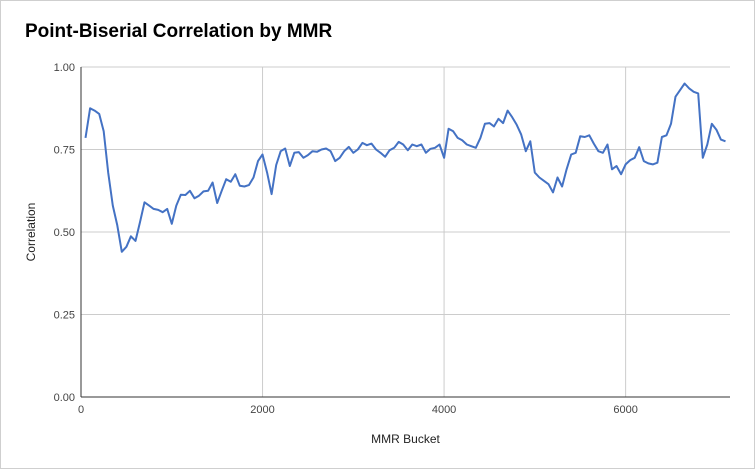  Describe the element at coordinates (64, 398) in the screenshot. I see `y-tick-label: 0.00` at that location.